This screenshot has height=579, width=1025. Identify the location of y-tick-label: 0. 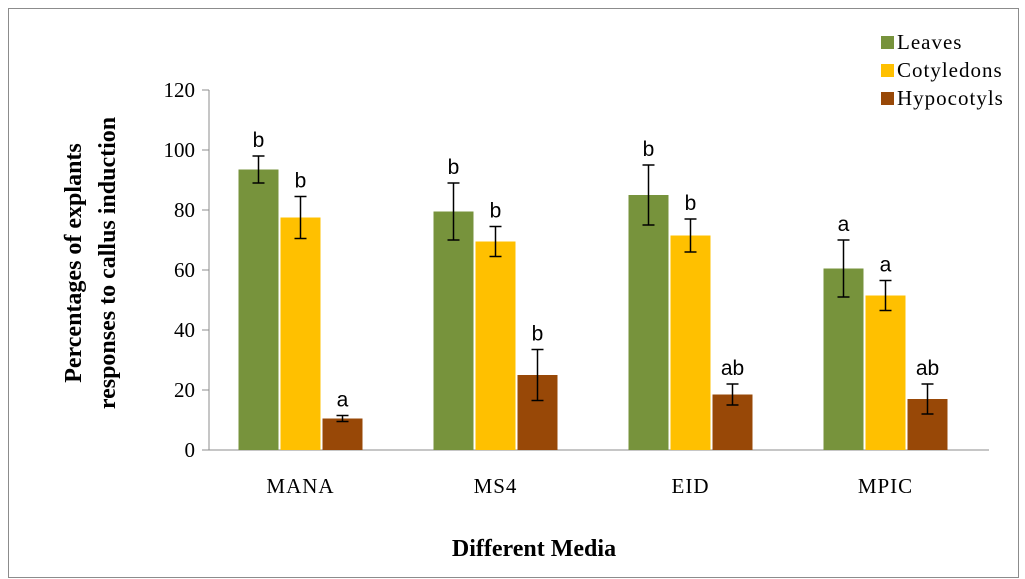
(190, 450).